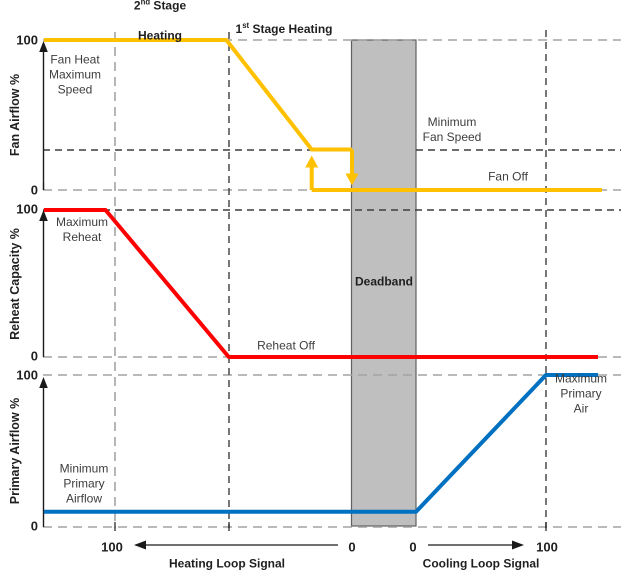  I want to click on primary-airflow-axis-title: Primary Airflow %, so click(15, 451).